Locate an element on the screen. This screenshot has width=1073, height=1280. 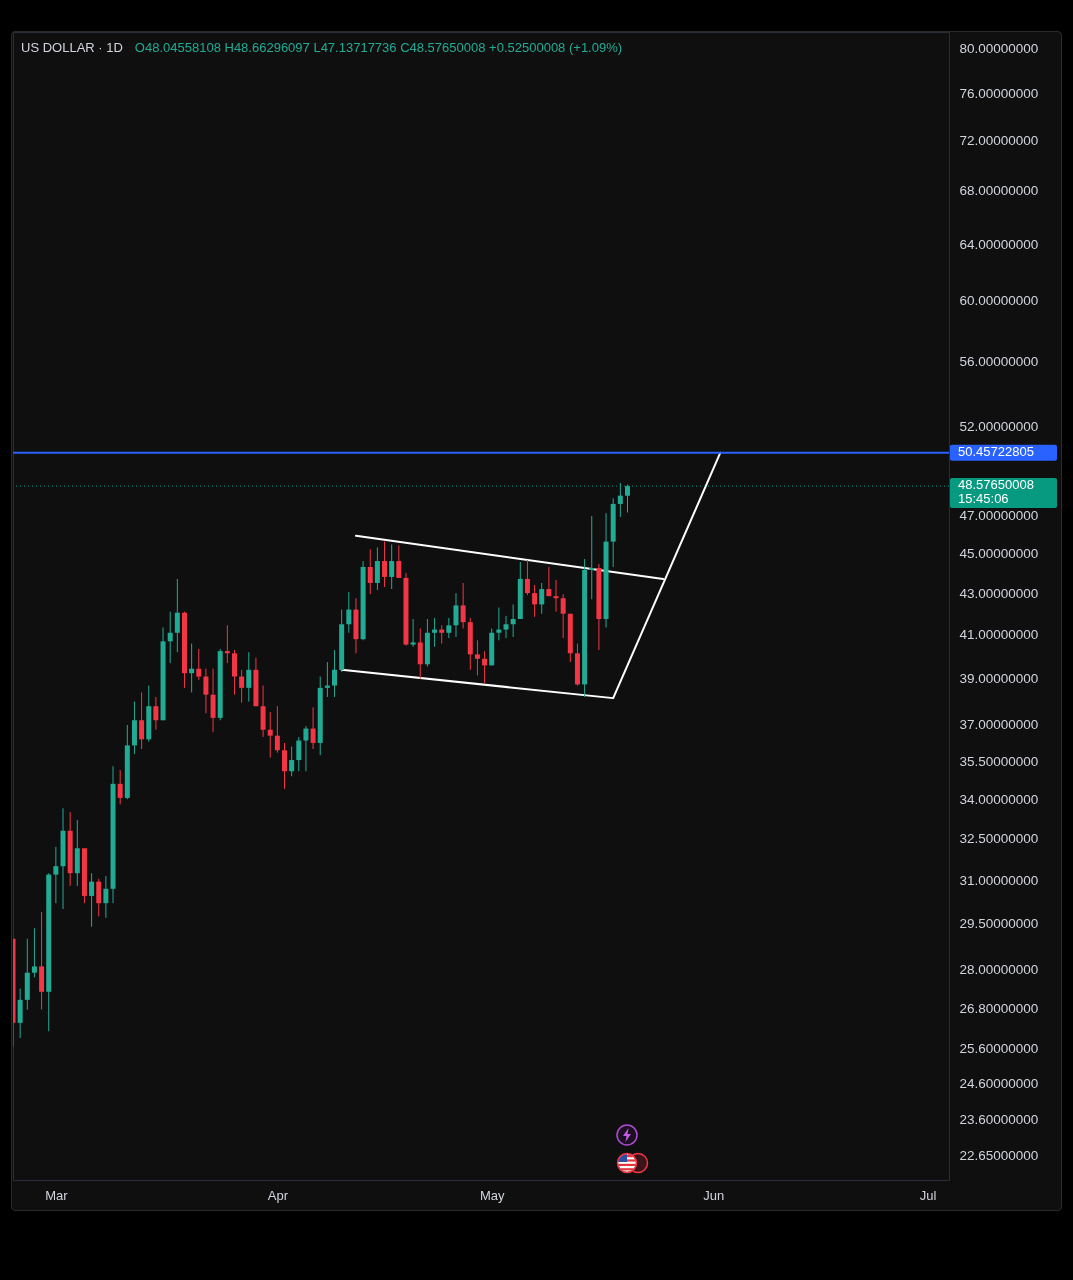
ref-line-label: 50.45722805 is located at coordinates (996, 451).